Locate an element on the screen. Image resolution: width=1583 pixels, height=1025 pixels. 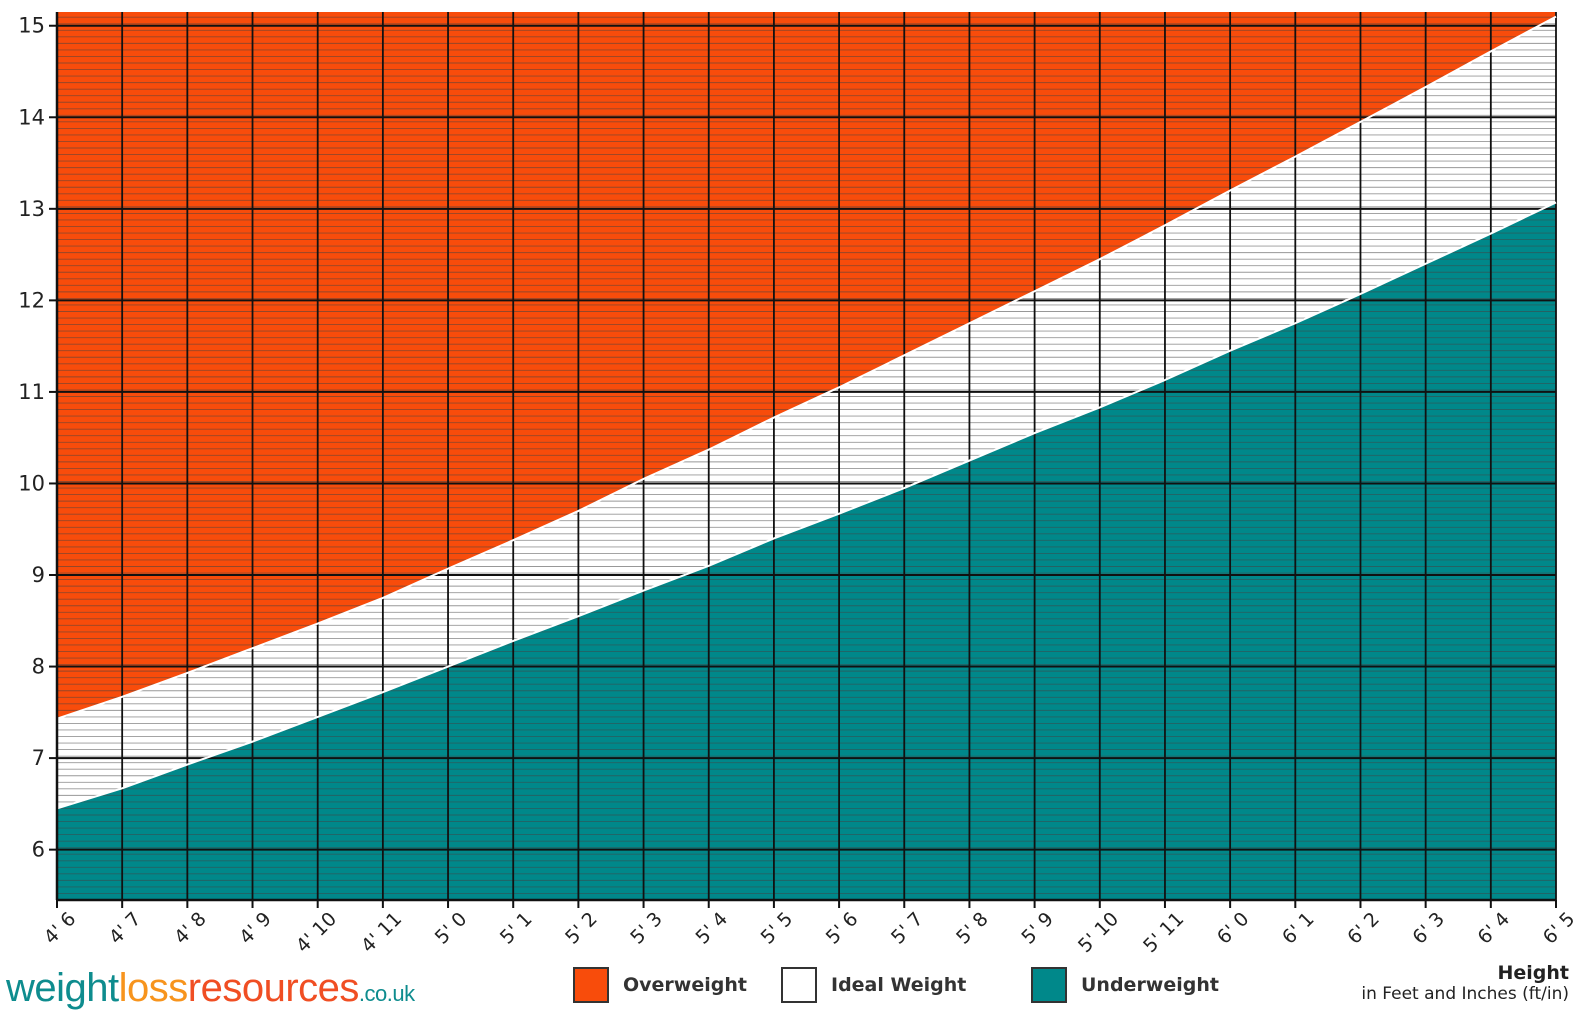
x-axis-title: Height in Feet and Inches (ft/in) is located at coordinates (1465, 983).